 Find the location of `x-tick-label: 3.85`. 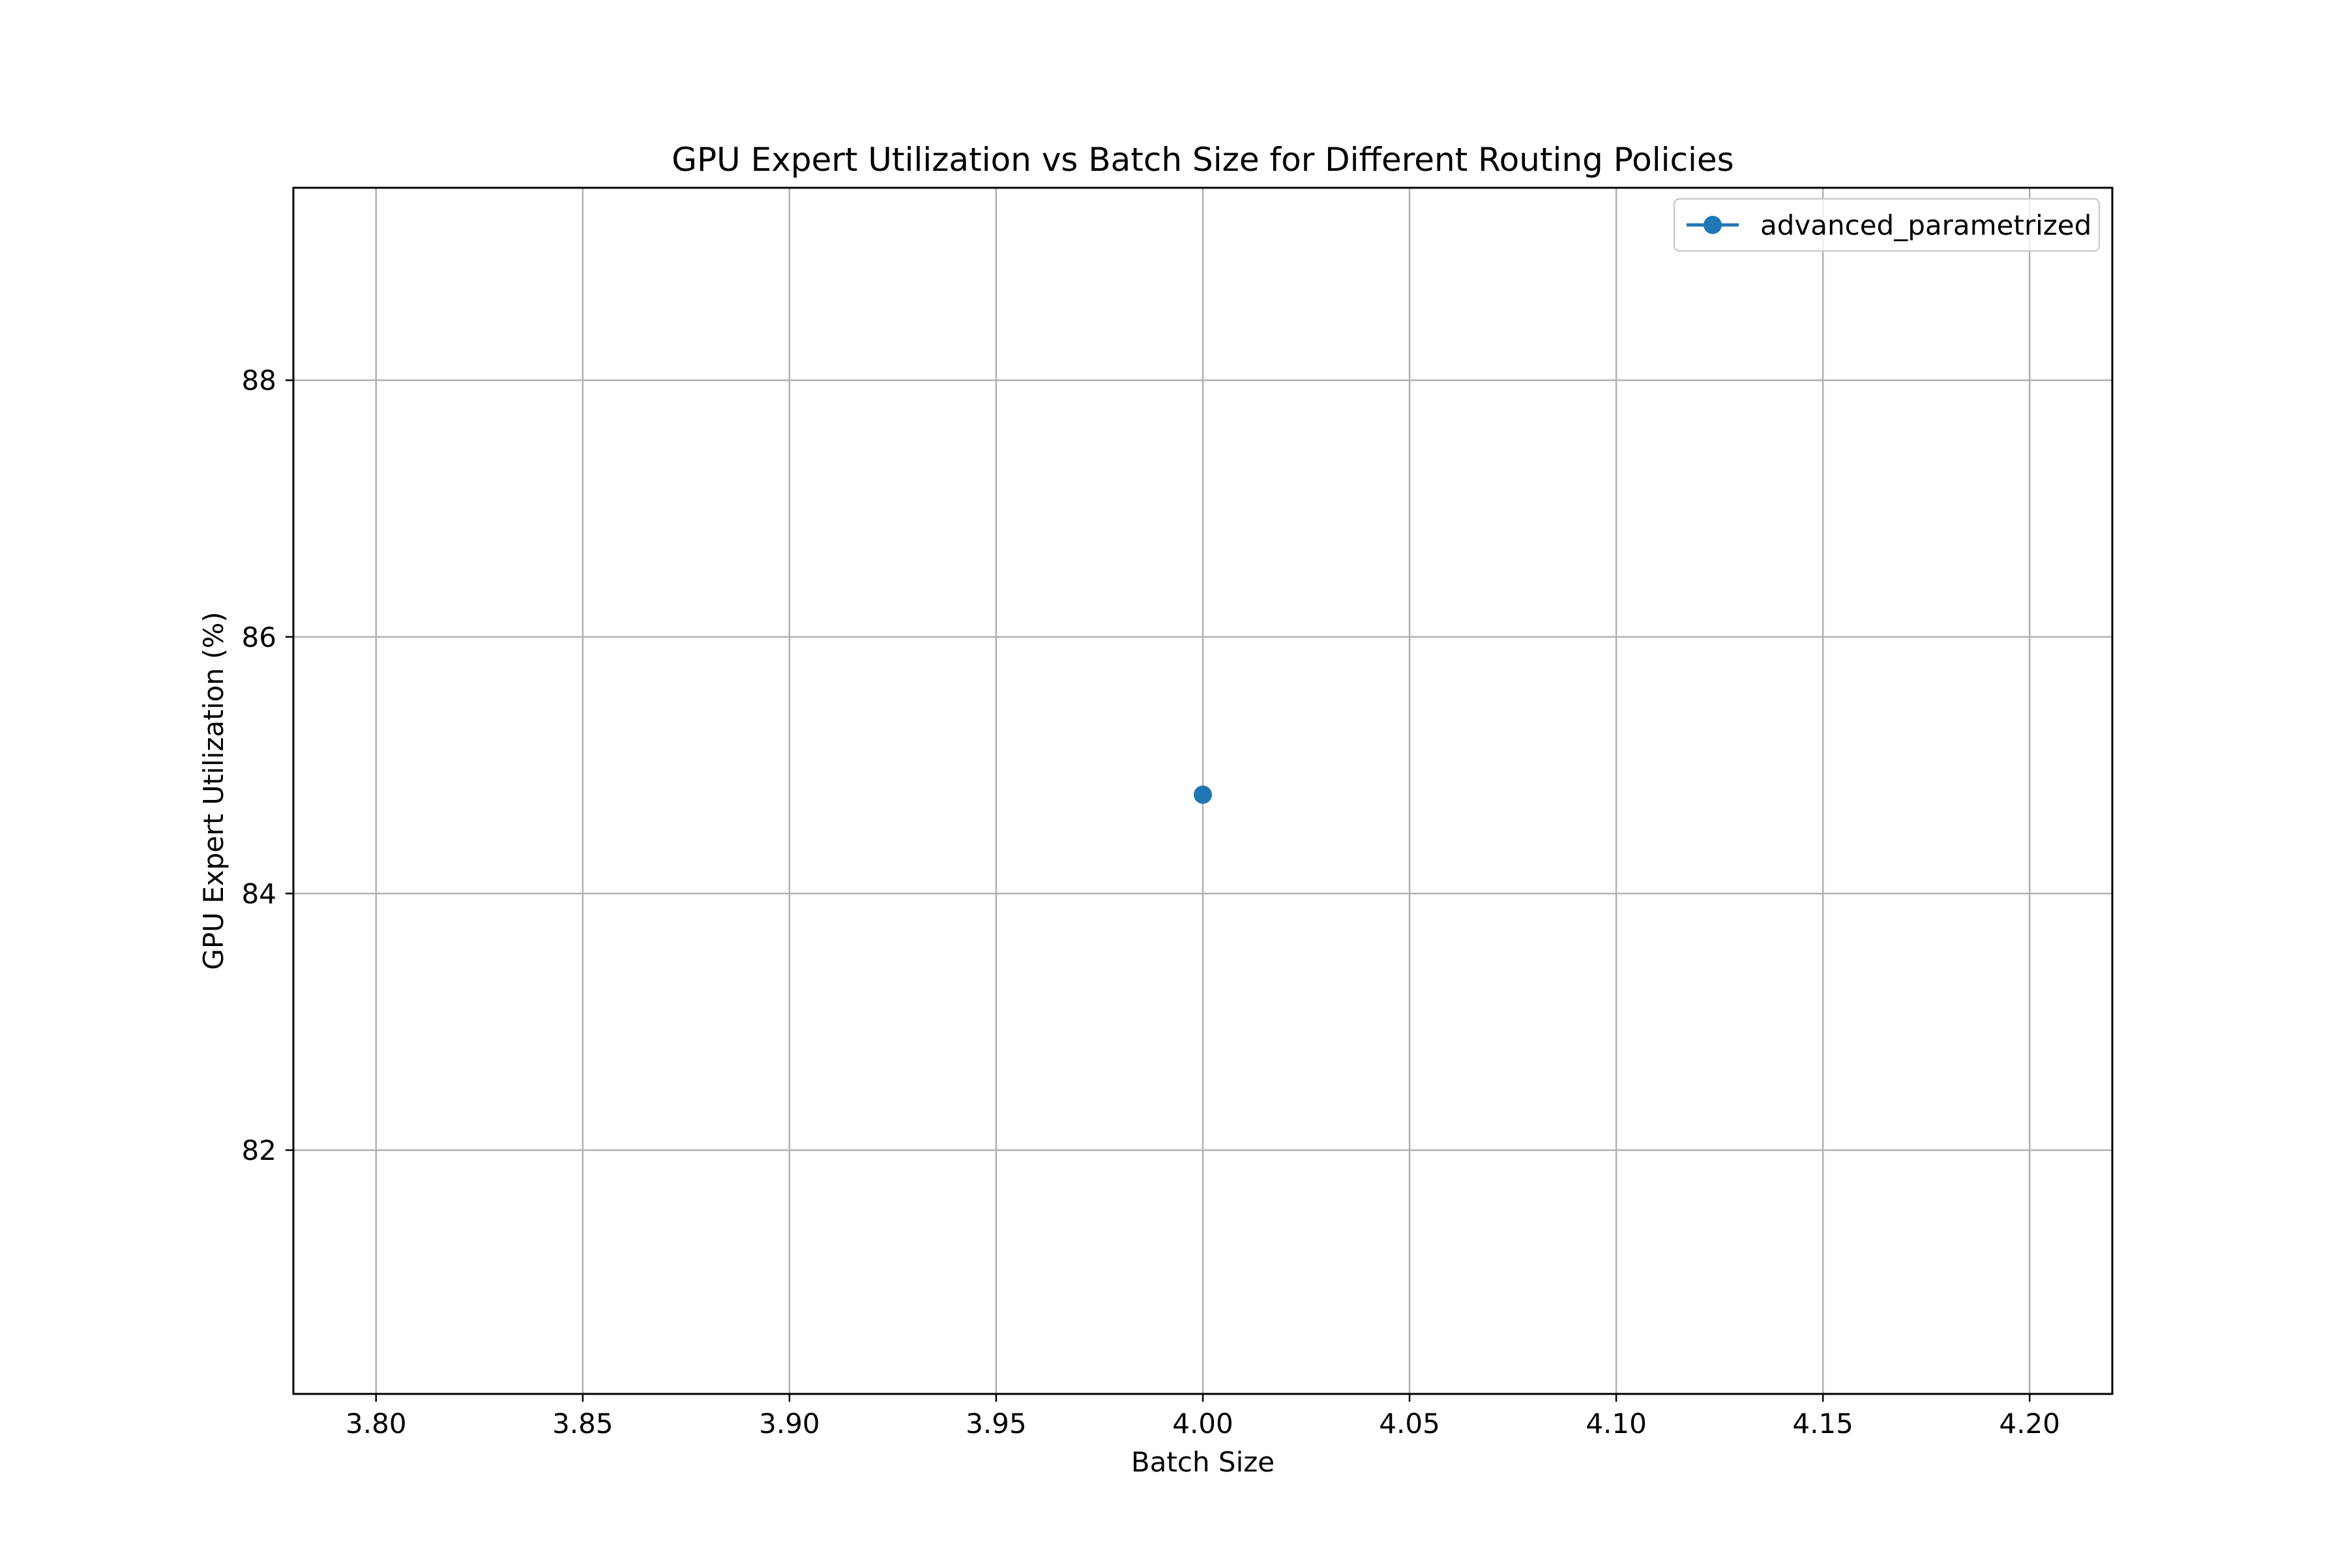

x-tick-label: 3.85 is located at coordinates (582, 1424).